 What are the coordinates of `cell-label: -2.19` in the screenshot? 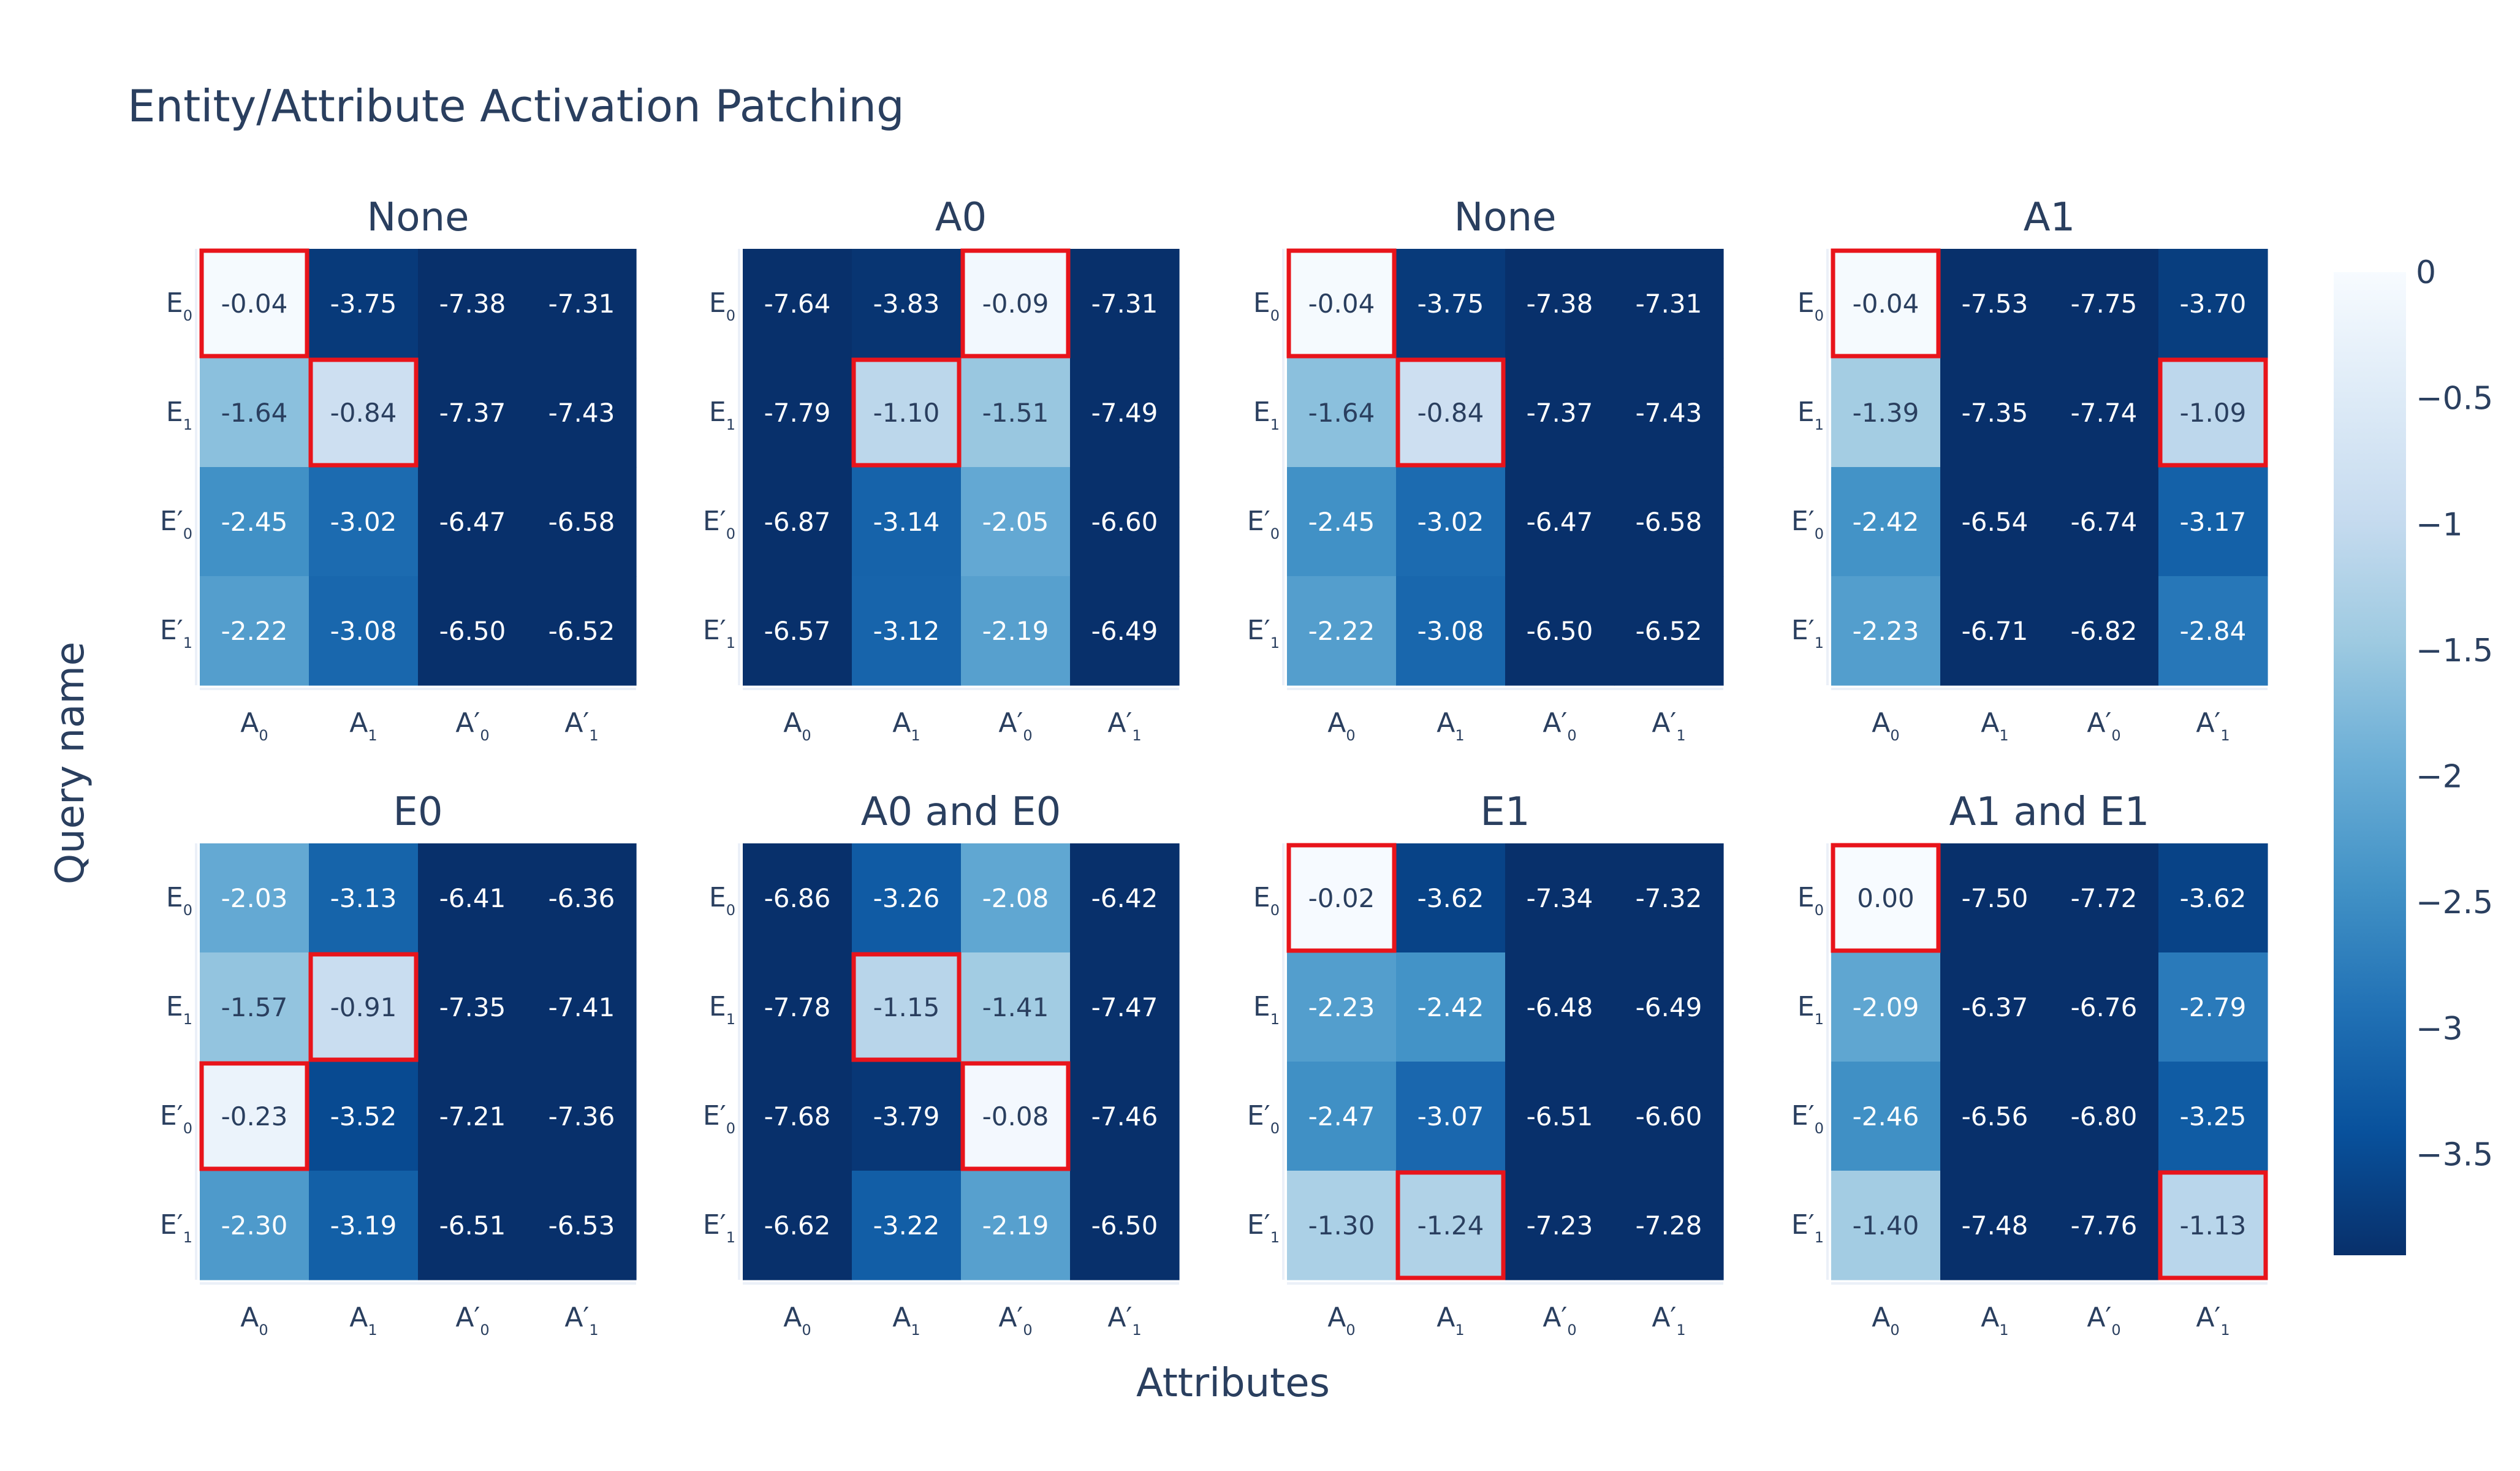 It's located at (1015, 631).